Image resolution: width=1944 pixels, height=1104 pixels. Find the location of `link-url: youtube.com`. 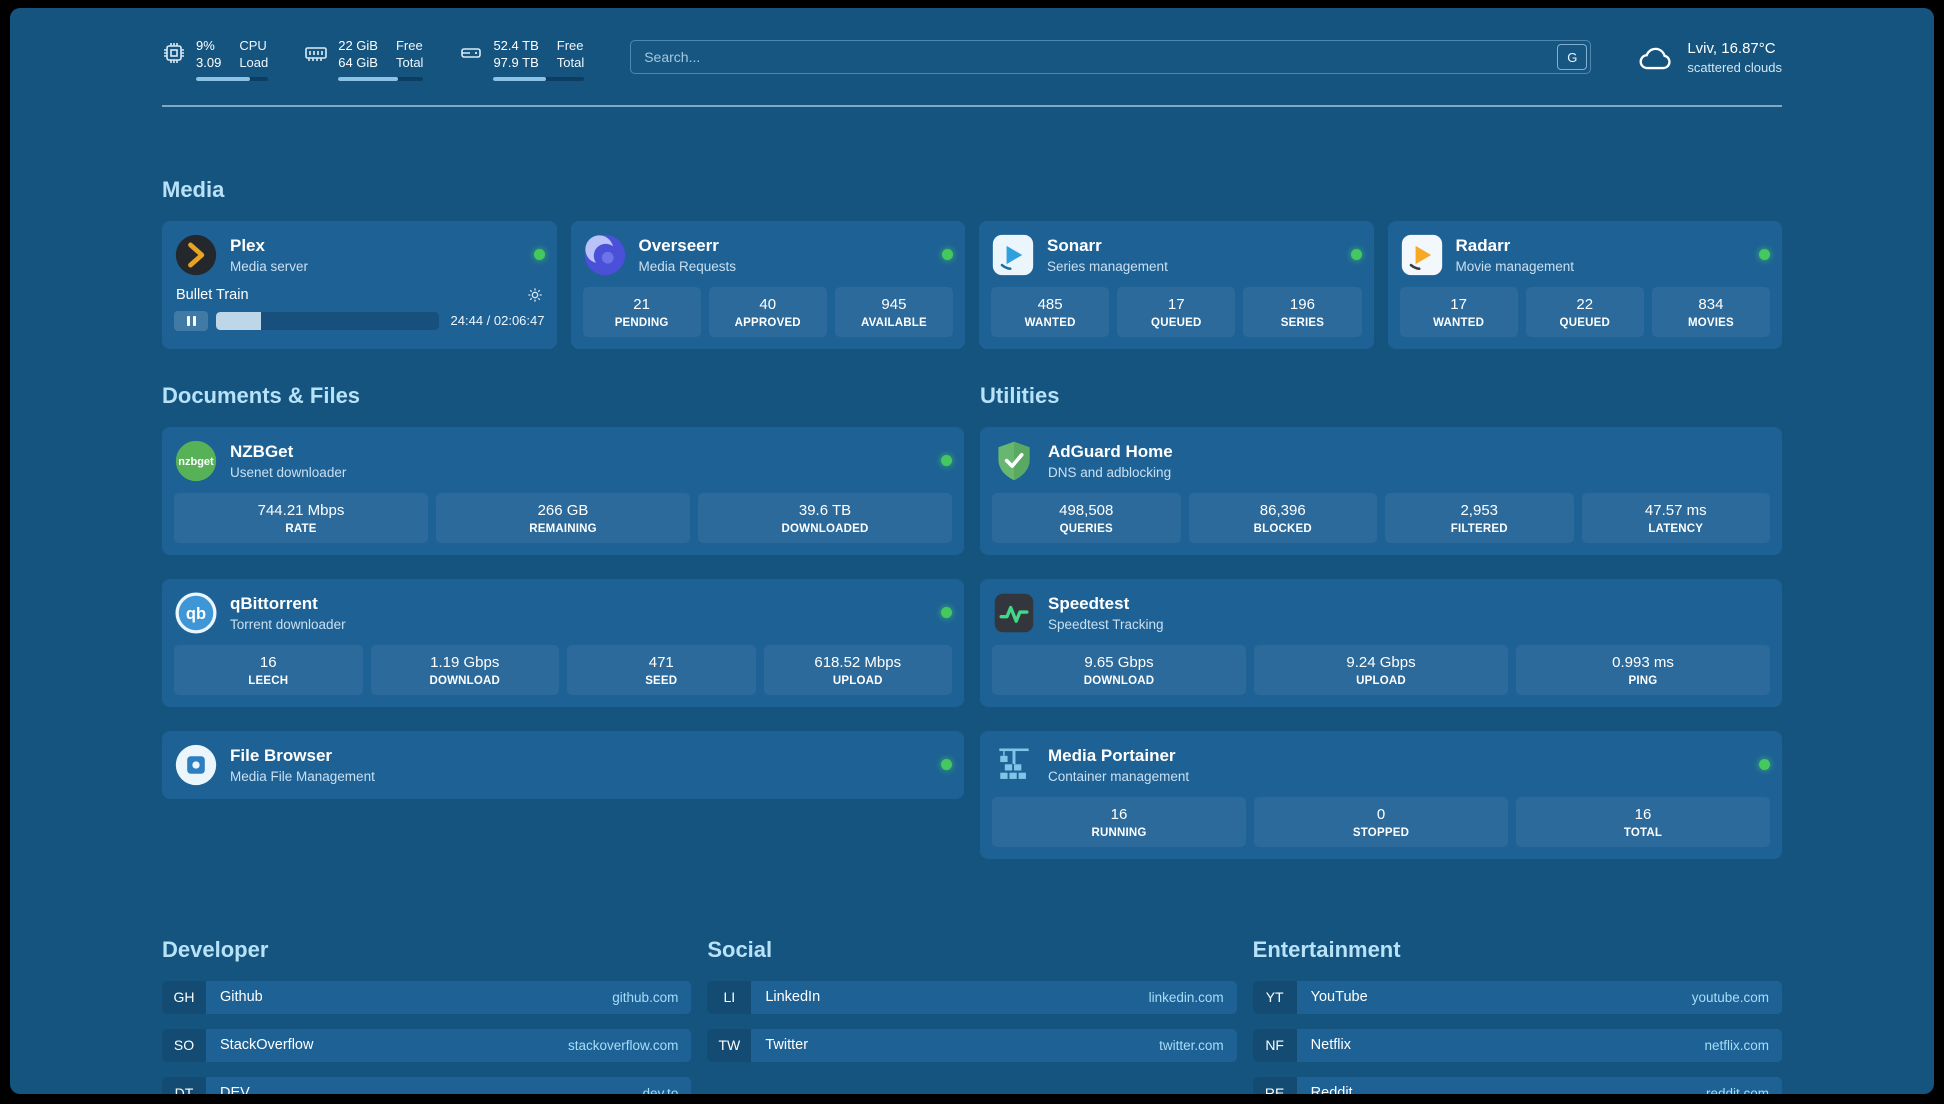

link-url: youtube.com is located at coordinates (1730, 997).